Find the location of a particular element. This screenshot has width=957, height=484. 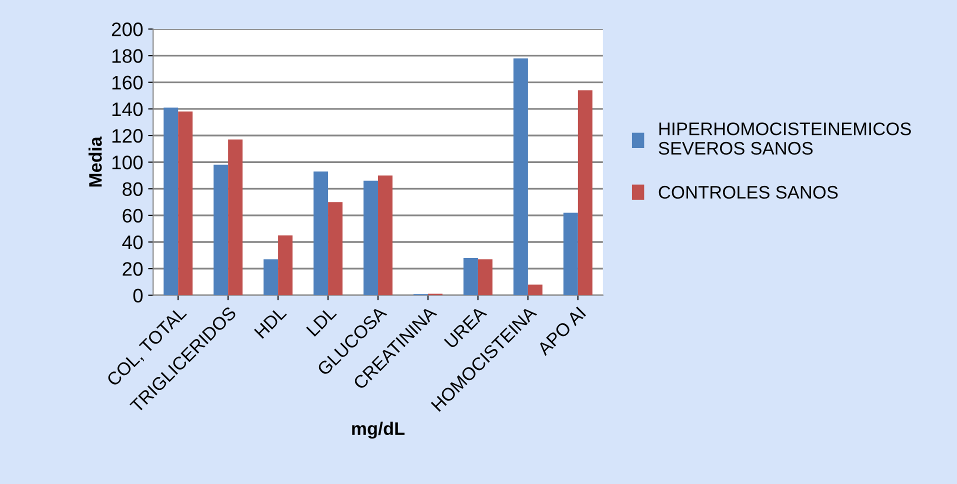

y-axis-title: Media is located at coordinates (95, 161).